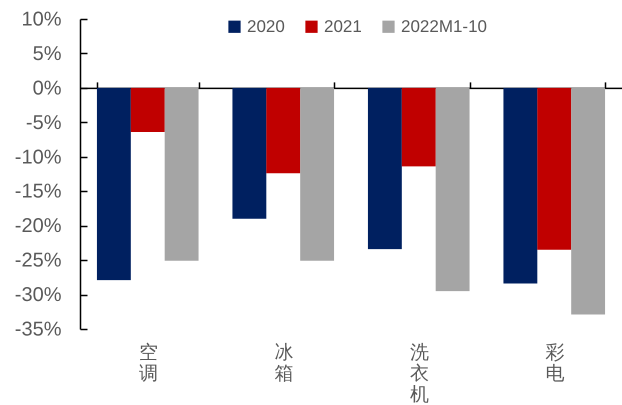 This screenshot has height=405, width=622. I want to click on y-tick-label: -10%, so click(38, 157).